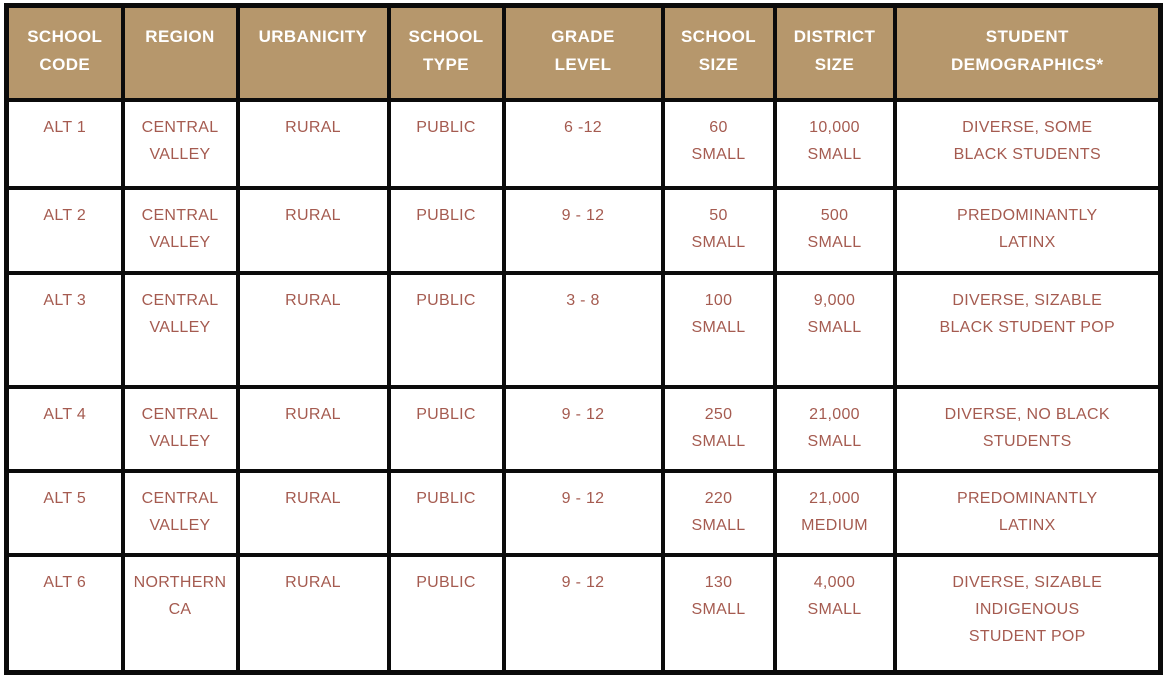  What do you see at coordinates (1027, 428) in the screenshot?
I see `cell-demographics: DIVERSE, NO BLACK STUDENTS` at bounding box center [1027, 428].